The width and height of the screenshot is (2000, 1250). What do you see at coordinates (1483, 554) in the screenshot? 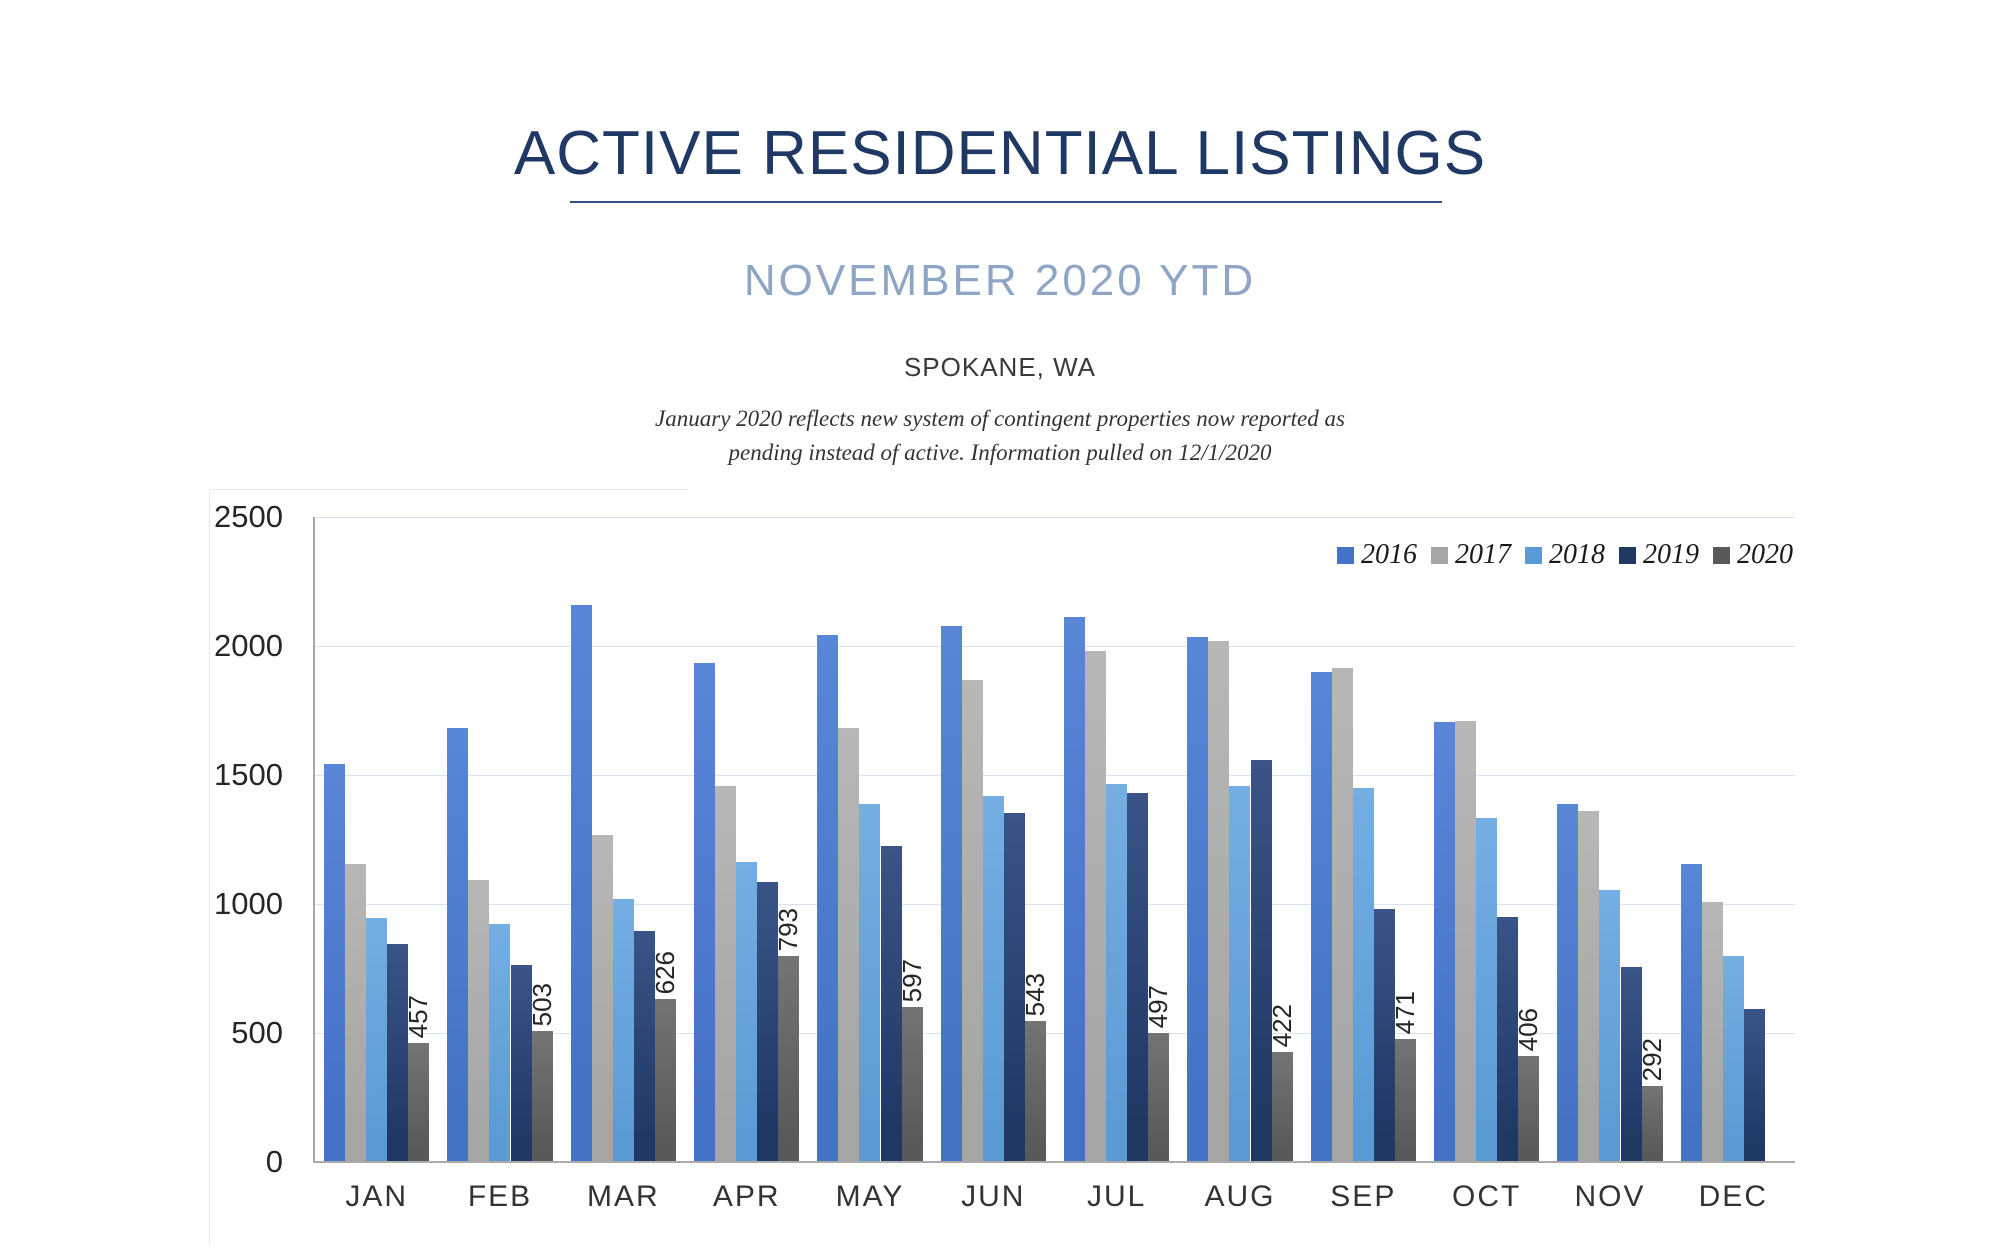
I see `legend-label: 2017` at bounding box center [1483, 554].